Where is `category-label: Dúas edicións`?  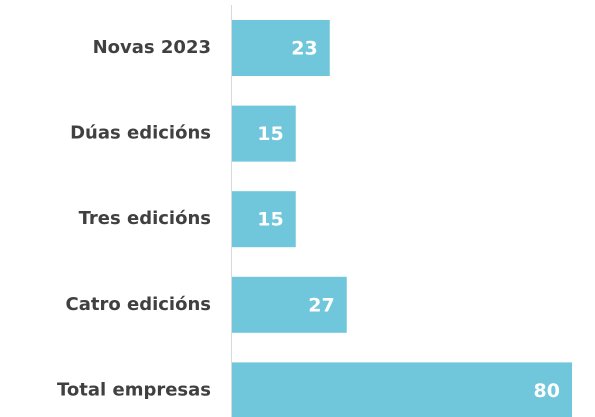 category-label: Dúas edicións is located at coordinates (140, 133).